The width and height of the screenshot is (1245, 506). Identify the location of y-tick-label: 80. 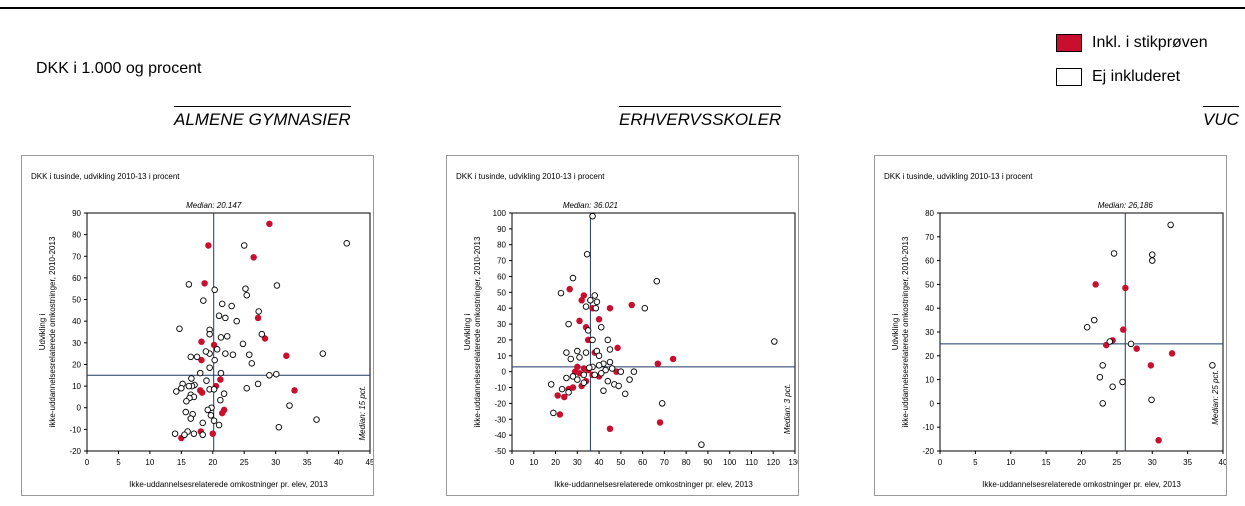
(76, 235).